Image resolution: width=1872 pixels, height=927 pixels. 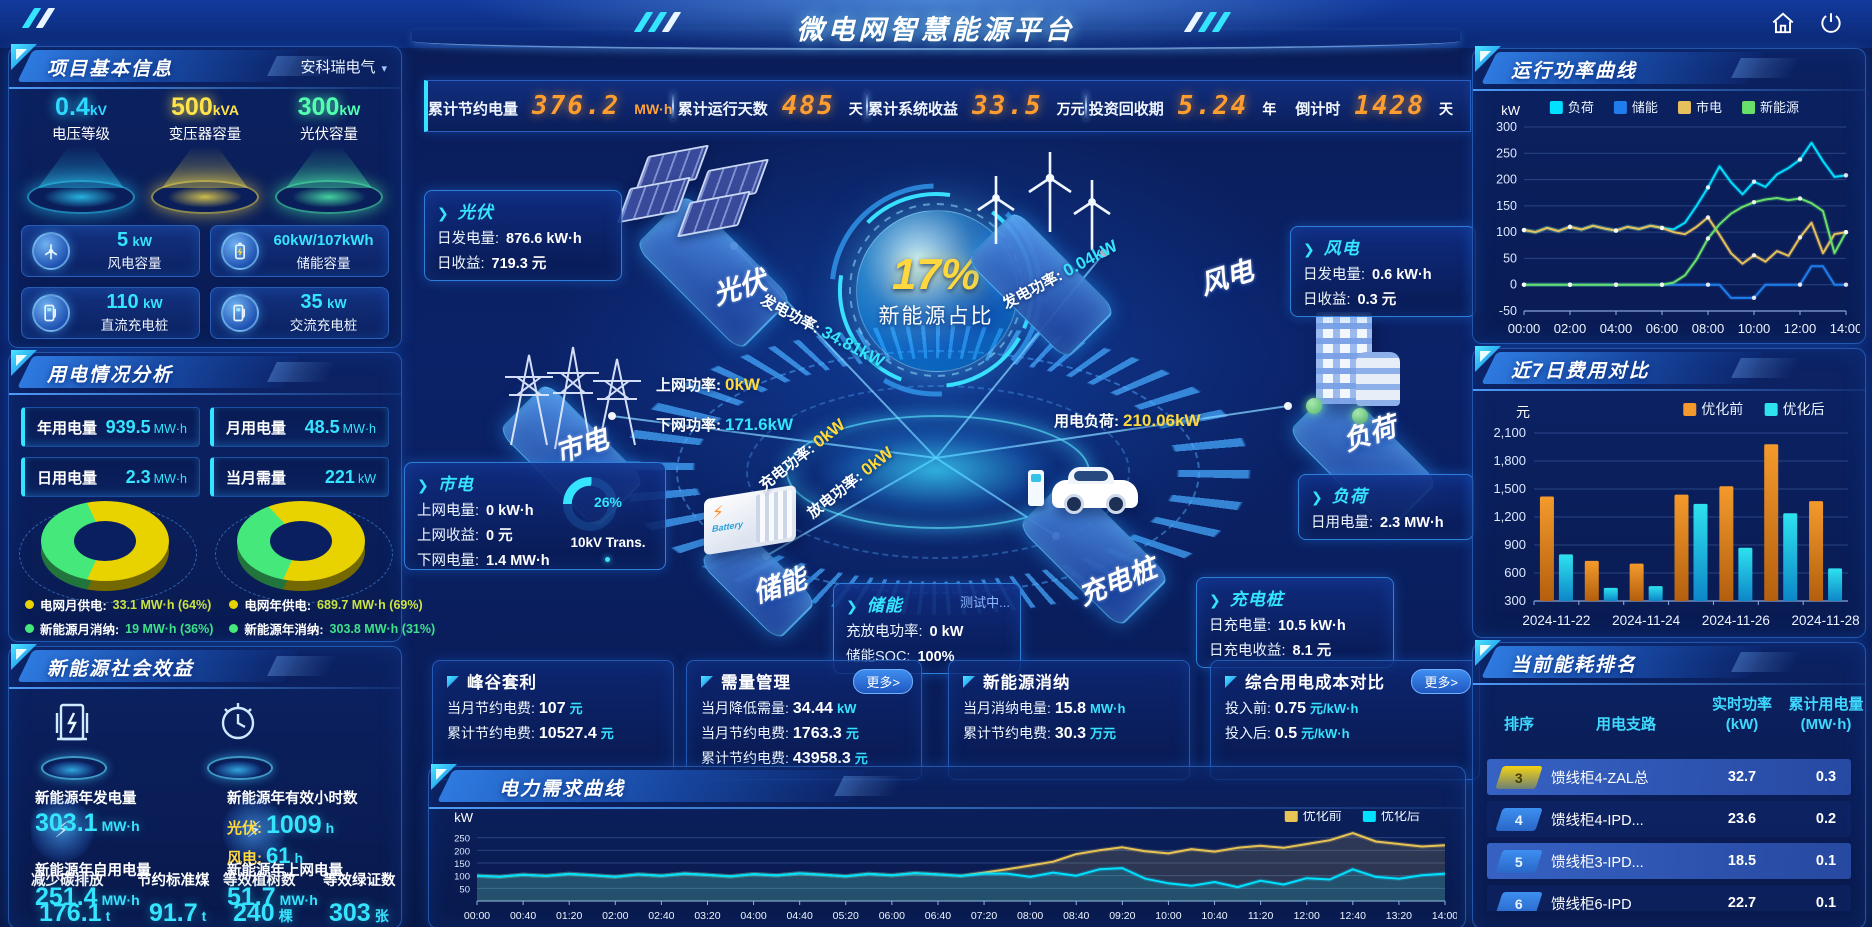 What do you see at coordinates (523, 235) in the screenshot?
I see `pv-info-card: ❯ 光伏 日发电量: 876.6 kW·h 日收益: 719.3 元` at bounding box center [523, 235].